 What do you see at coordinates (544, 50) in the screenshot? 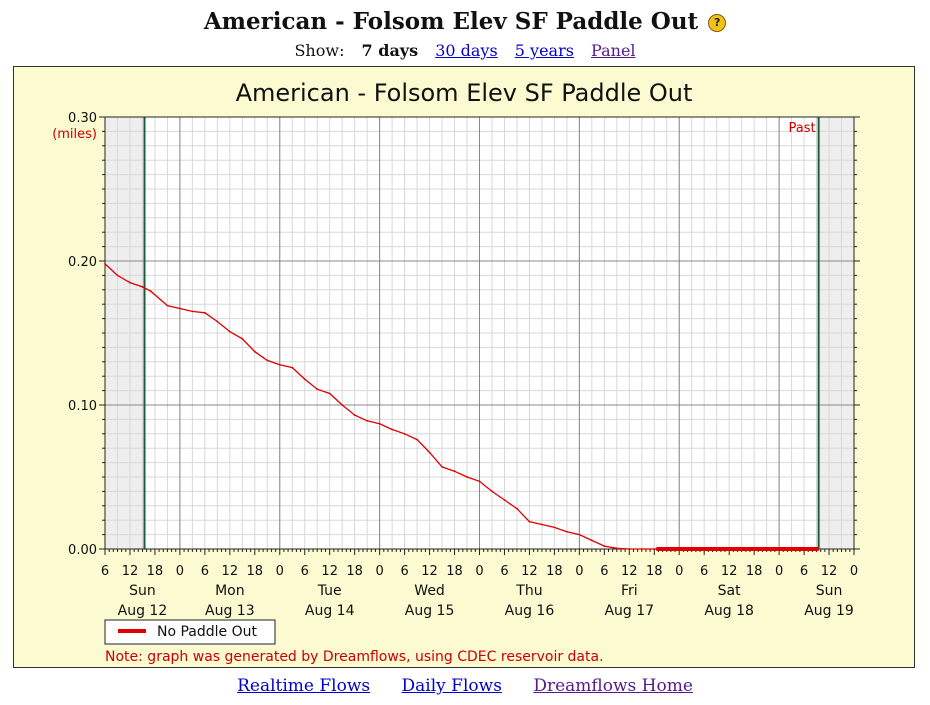
I see `range-5-years-link: 5 years` at bounding box center [544, 50].